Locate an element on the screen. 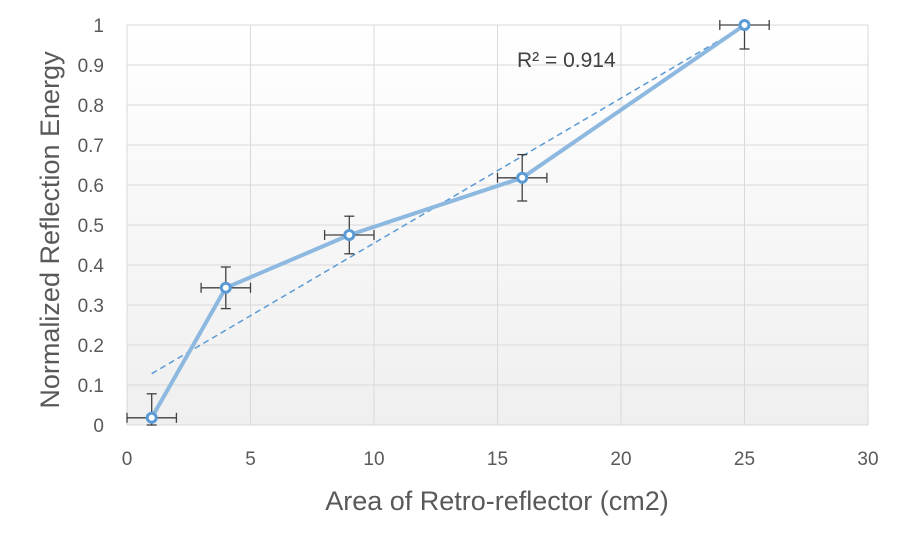  y-tick-label-0: 0 is located at coordinates (98, 426).